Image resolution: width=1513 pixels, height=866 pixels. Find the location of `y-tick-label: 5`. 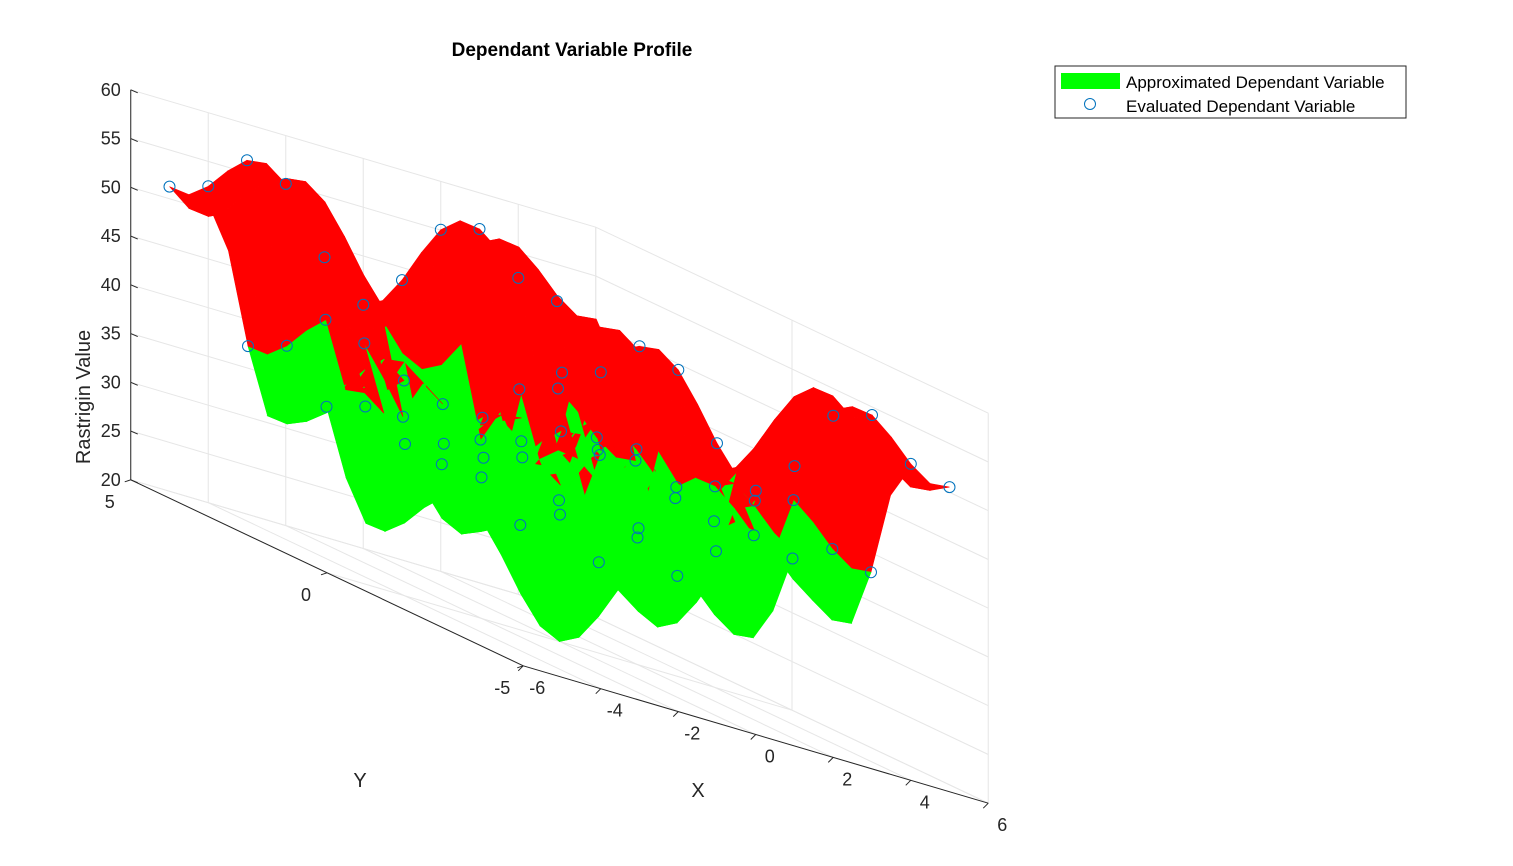

y-tick-label: 5 is located at coordinates (110, 502).